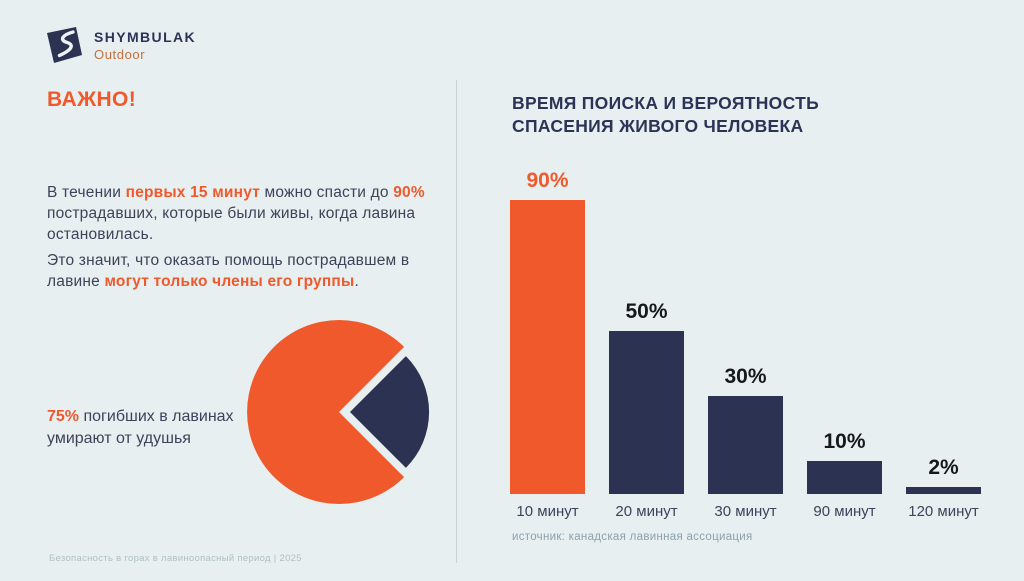 Image resolution: width=1024 pixels, height=581 pixels. I want to click on bar-group-120min: 2% 120 минут, so click(943, 488).